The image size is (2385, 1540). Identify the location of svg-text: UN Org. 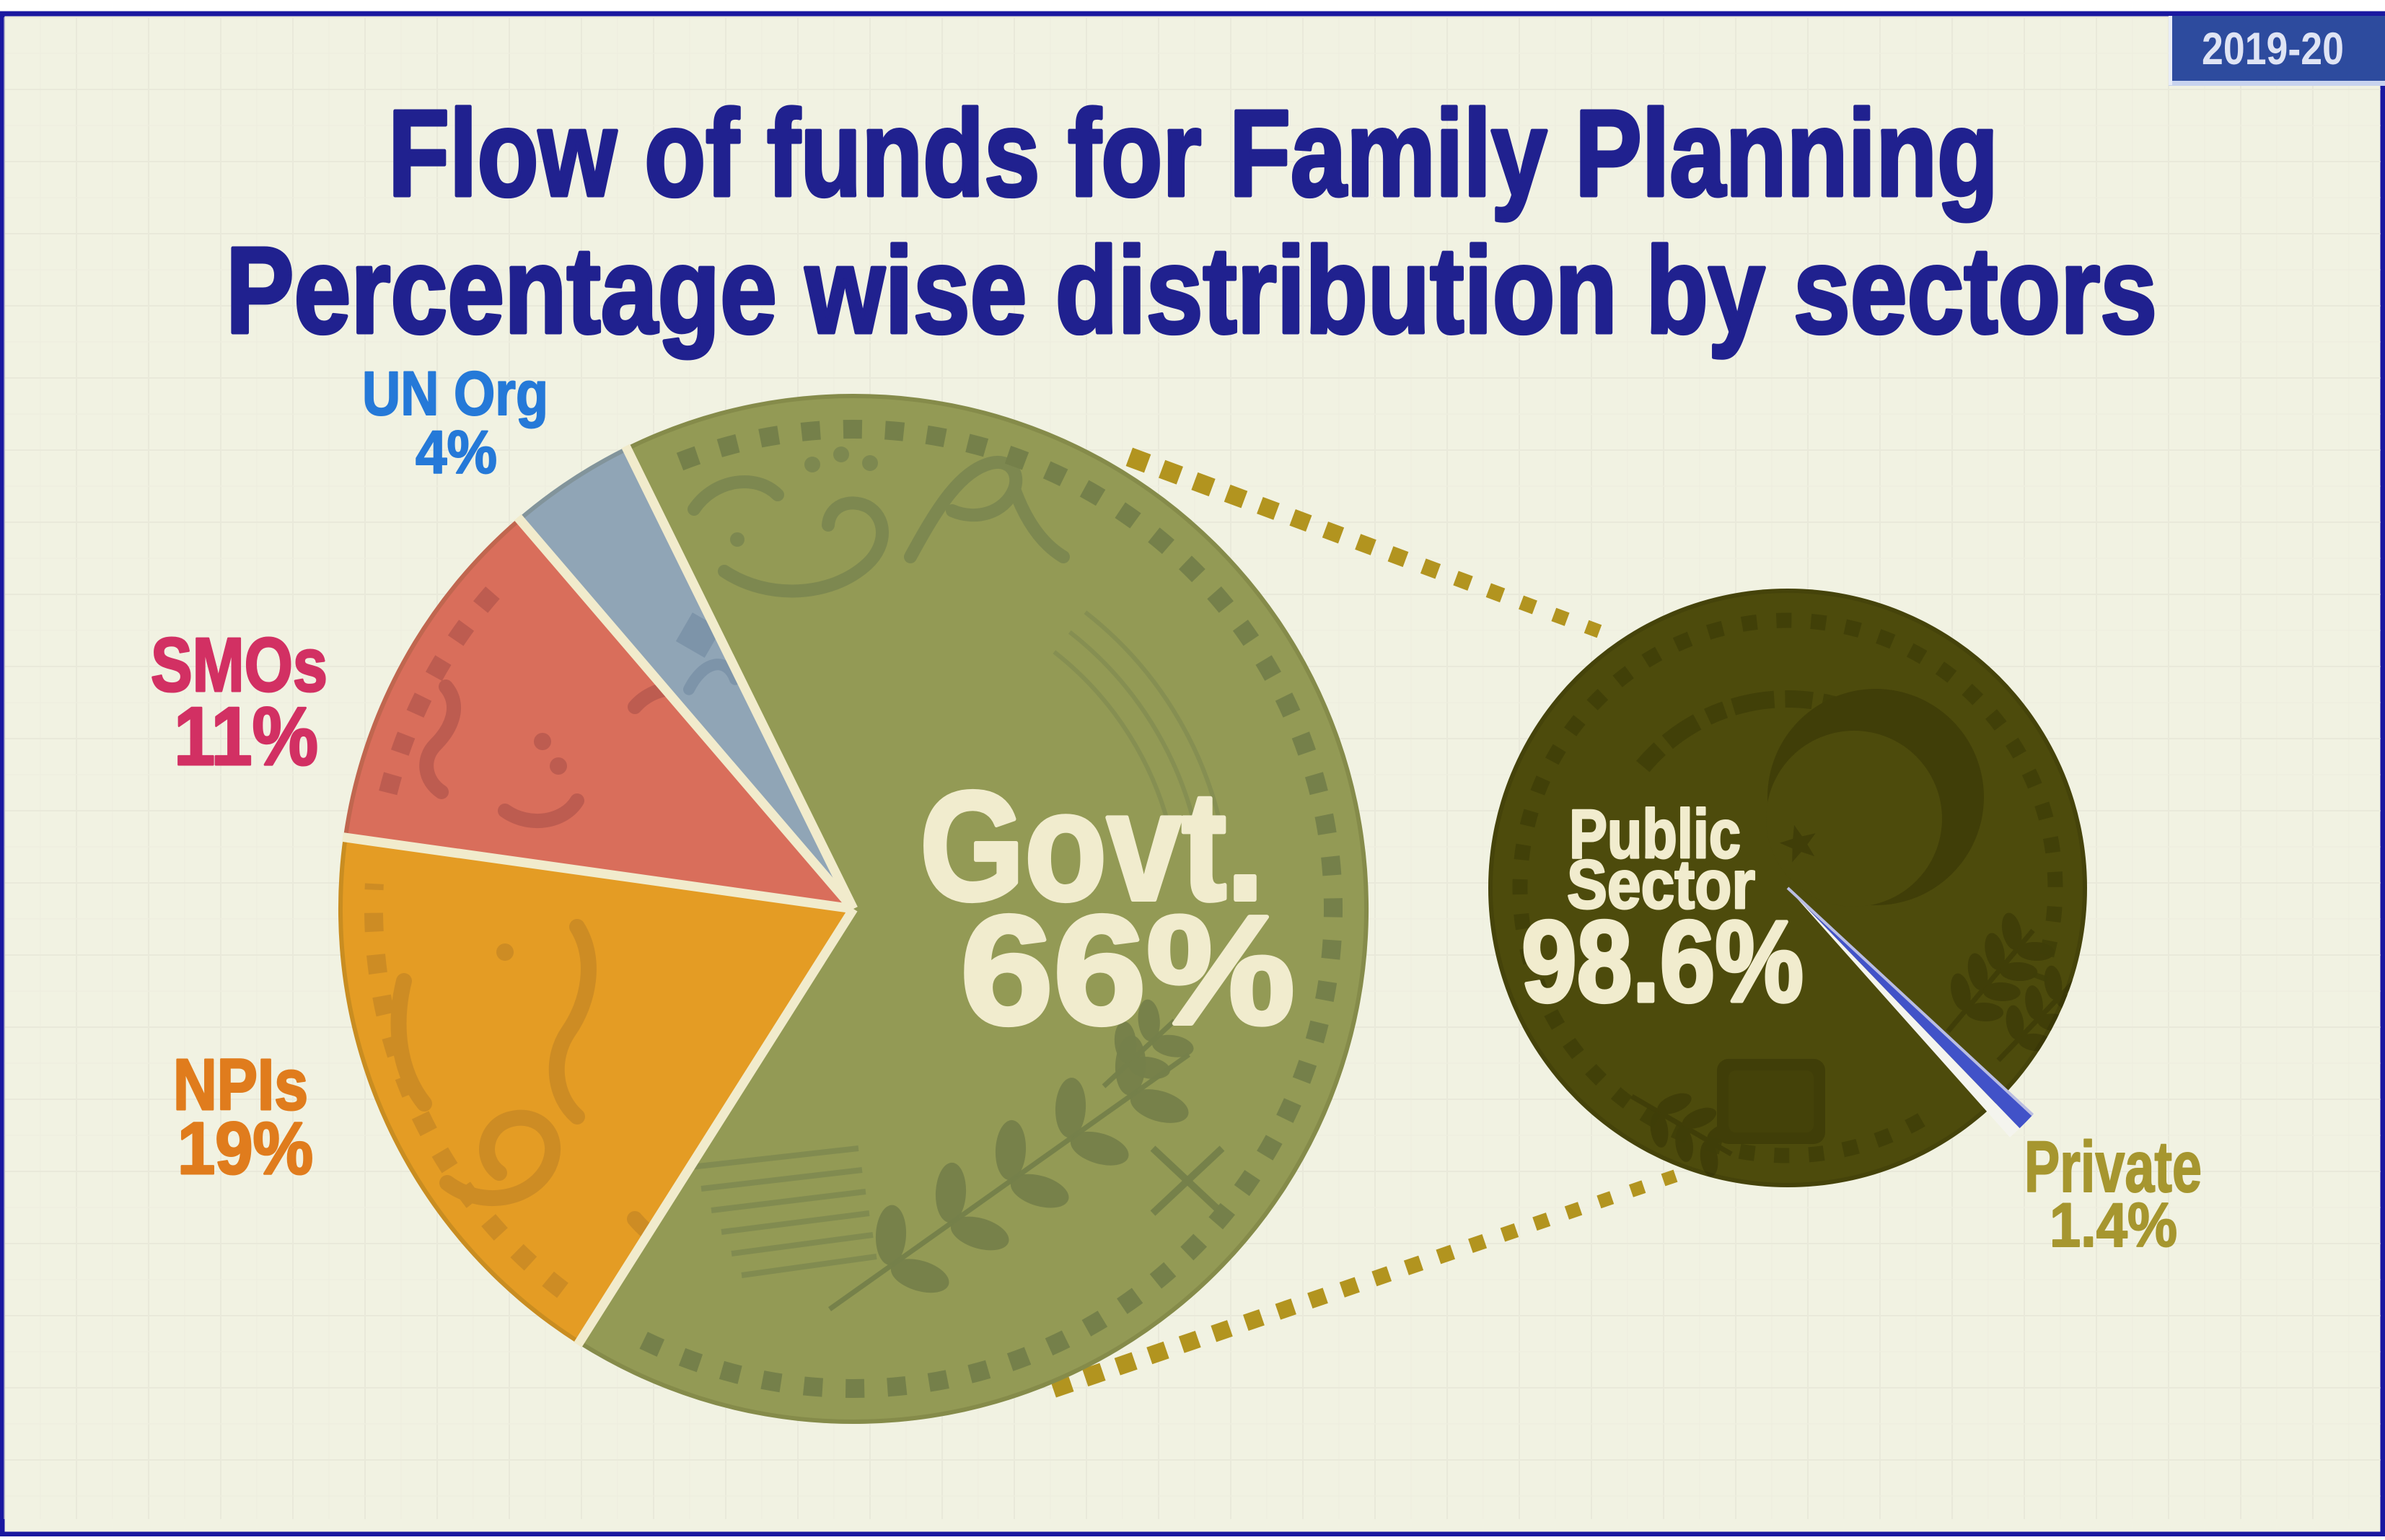
(455, 394).